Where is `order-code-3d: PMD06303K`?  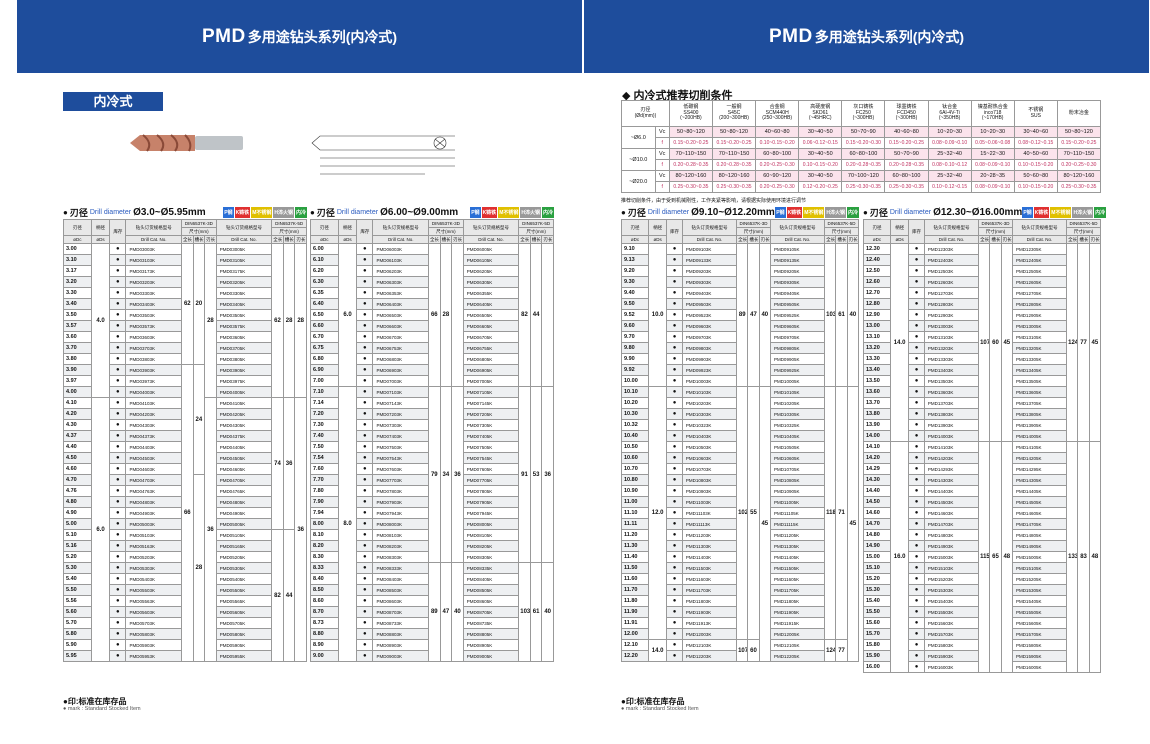 order-code-3d: PMD06303K is located at coordinates (400, 282).